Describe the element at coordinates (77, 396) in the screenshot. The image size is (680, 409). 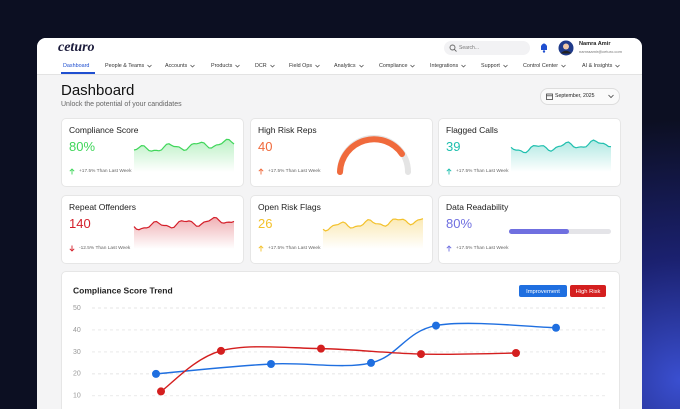
I see `y-tick-label: 10` at that location.